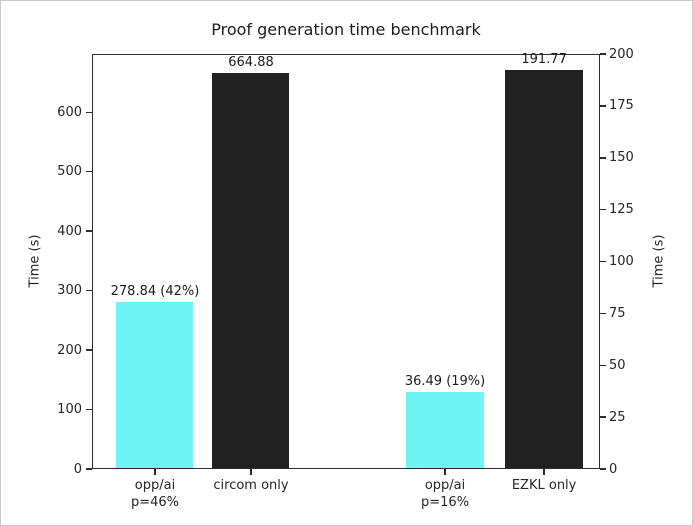 The image size is (693, 526). What do you see at coordinates (250, 270) in the screenshot?
I see `bar-circom-only` at bounding box center [250, 270].